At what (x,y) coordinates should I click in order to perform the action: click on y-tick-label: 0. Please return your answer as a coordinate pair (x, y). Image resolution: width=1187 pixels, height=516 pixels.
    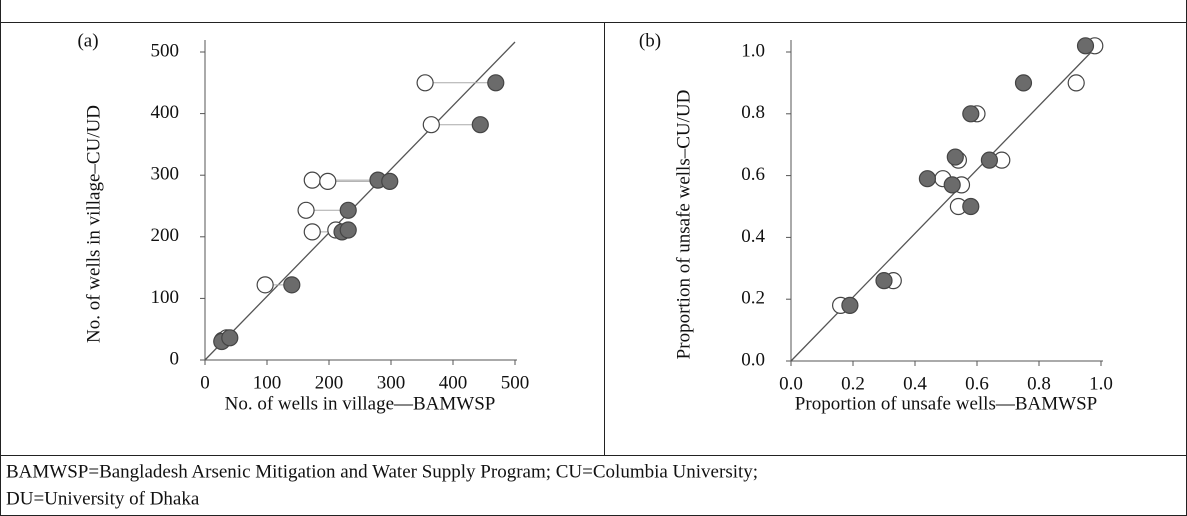
    Looking at the image, I should click on (175, 358).